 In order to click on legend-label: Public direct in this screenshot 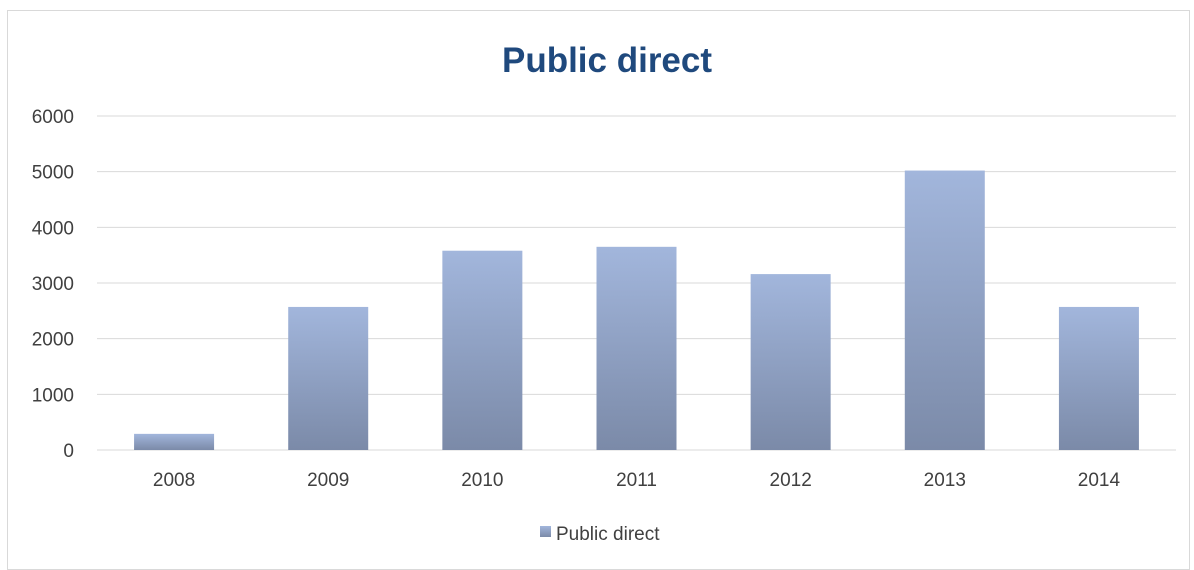, I will do `click(608, 534)`.